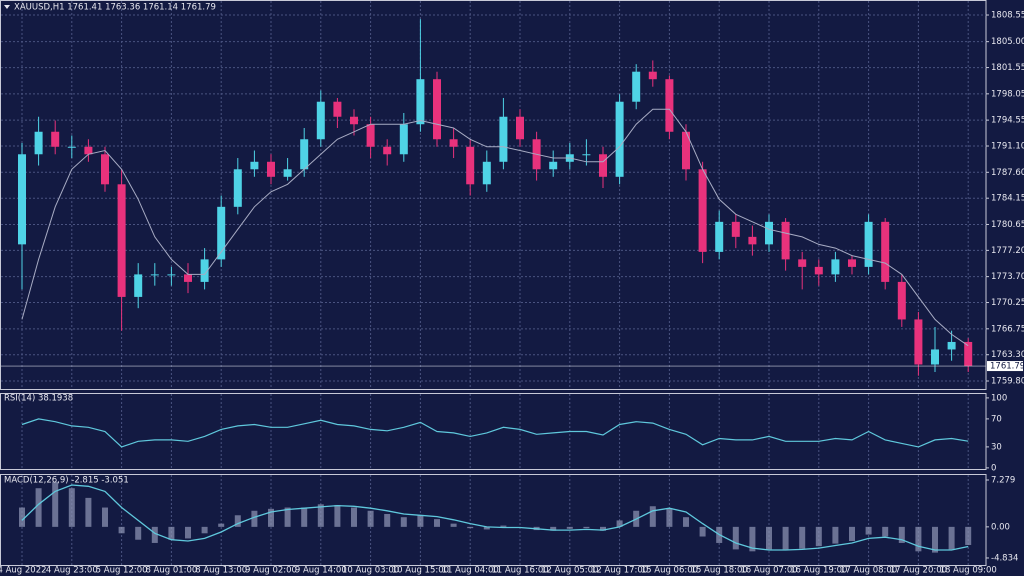 The height and width of the screenshot is (576, 1024). Describe the element at coordinates (996, 447) in the screenshot. I see `y-tick-label: 30` at that location.